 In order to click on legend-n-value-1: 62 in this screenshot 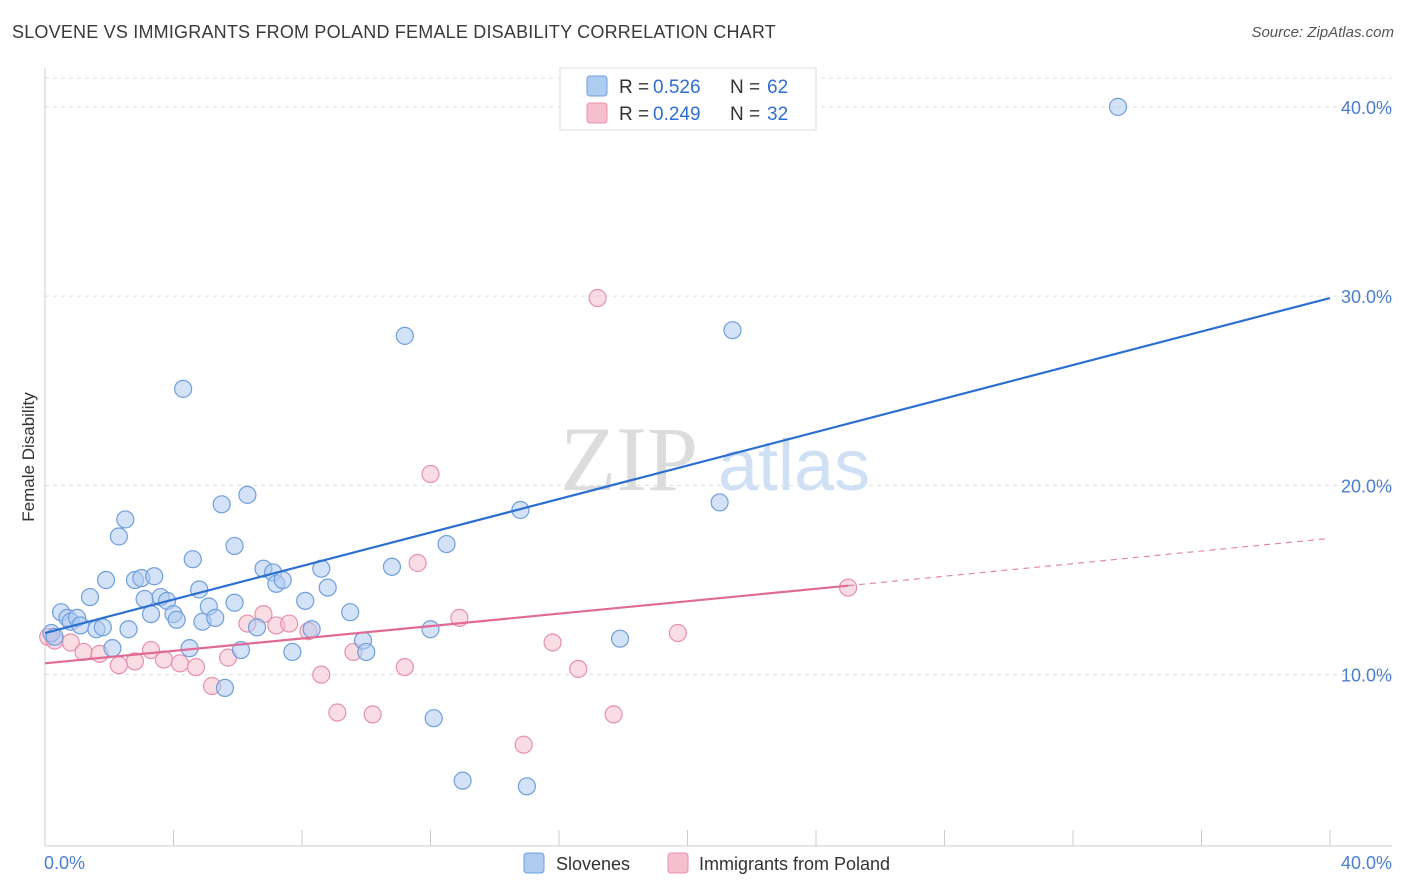, I will do `click(777, 87)`.